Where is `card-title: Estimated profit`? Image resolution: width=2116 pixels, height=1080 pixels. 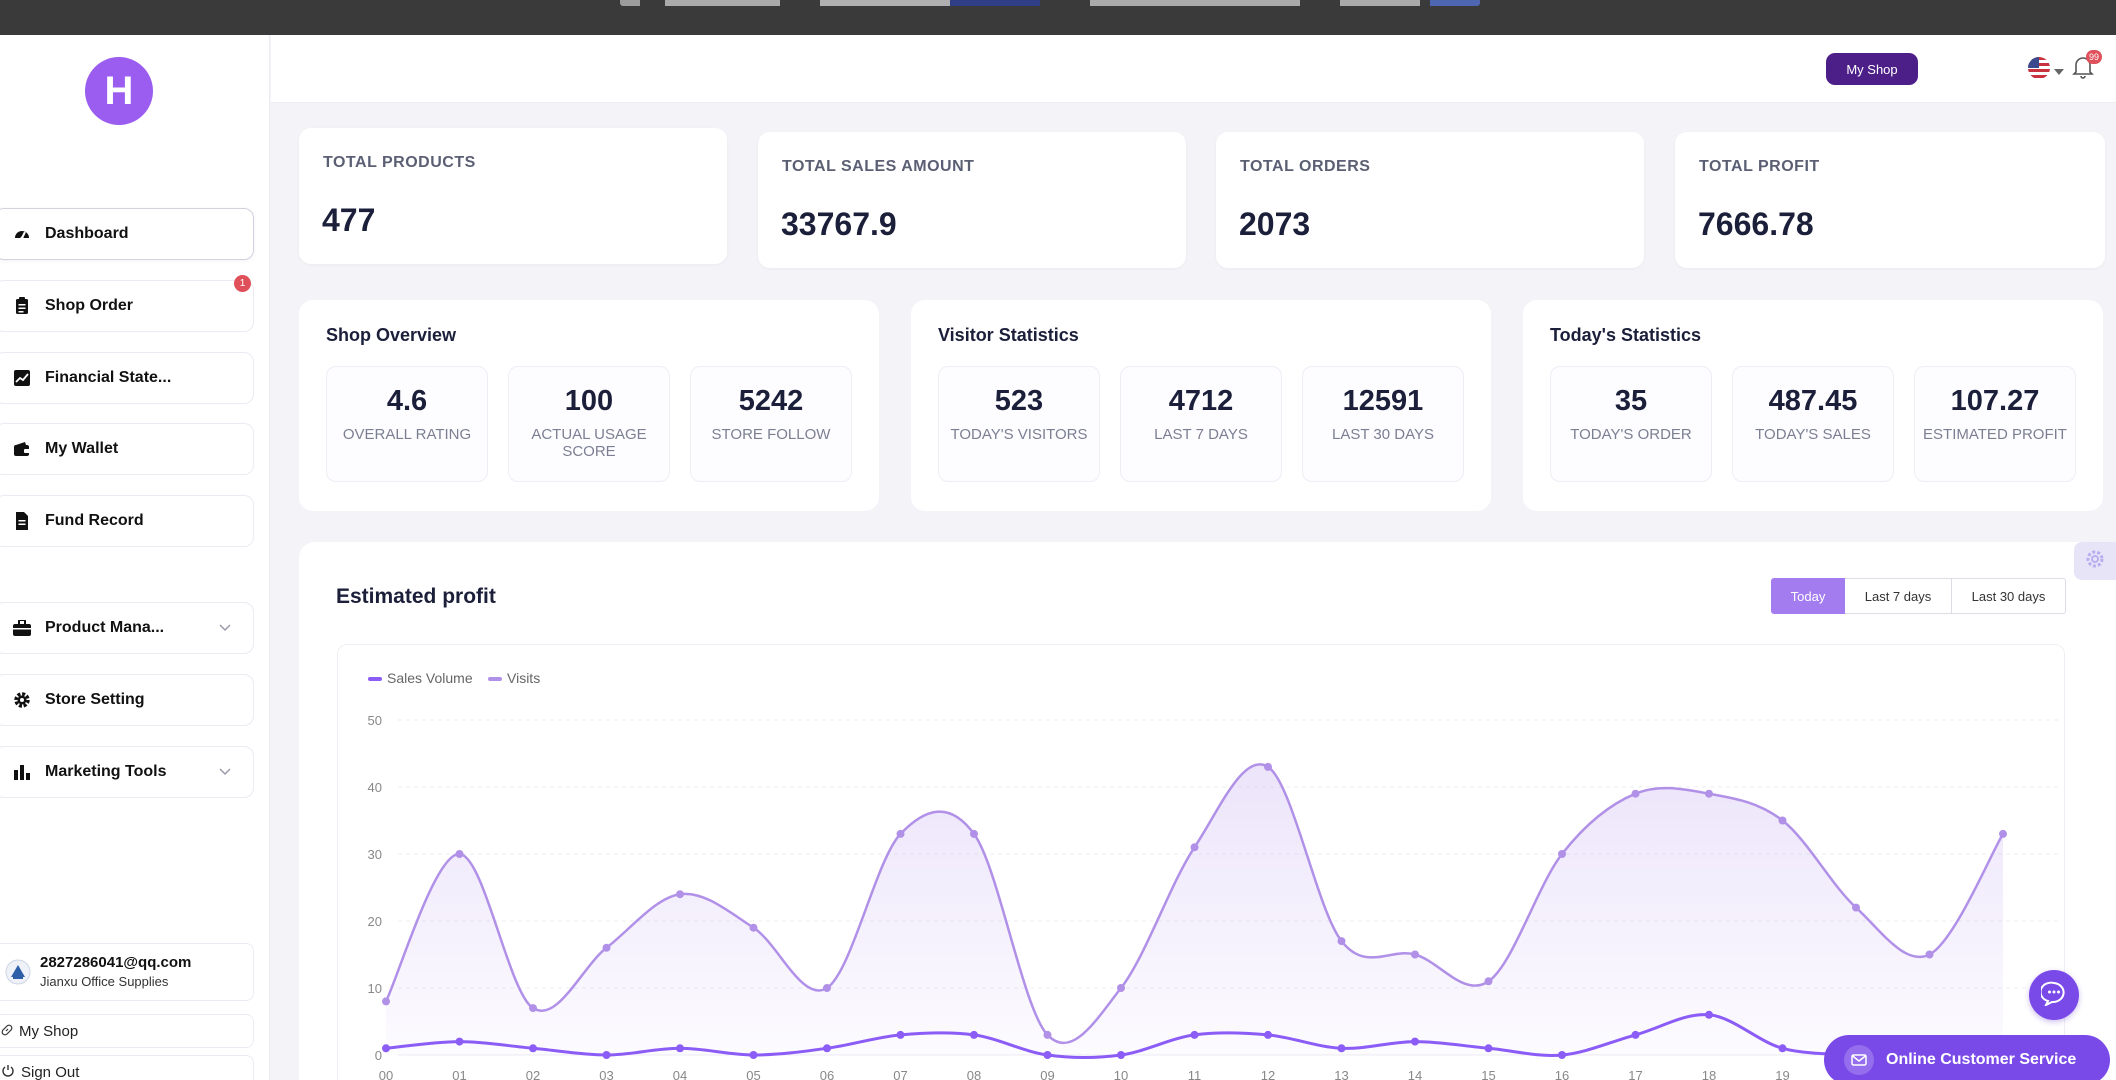 card-title: Estimated profit is located at coordinates (416, 596).